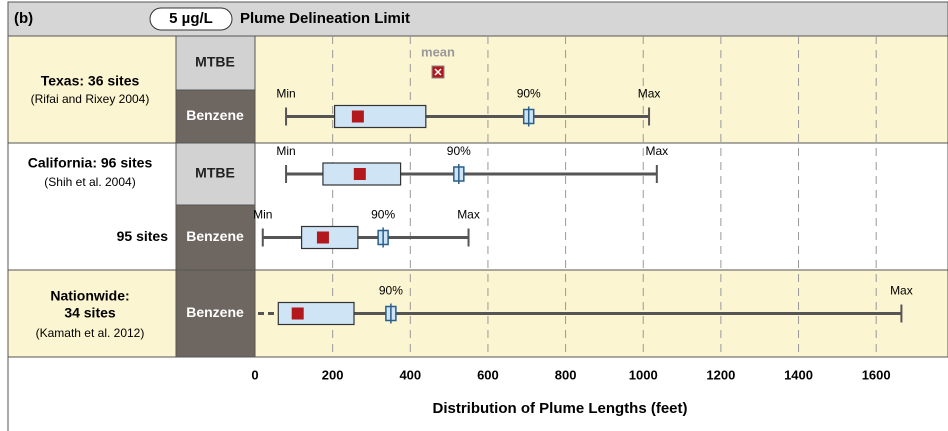 This screenshot has width=948, height=431. I want to click on row-note: 95 sites, so click(143, 236).